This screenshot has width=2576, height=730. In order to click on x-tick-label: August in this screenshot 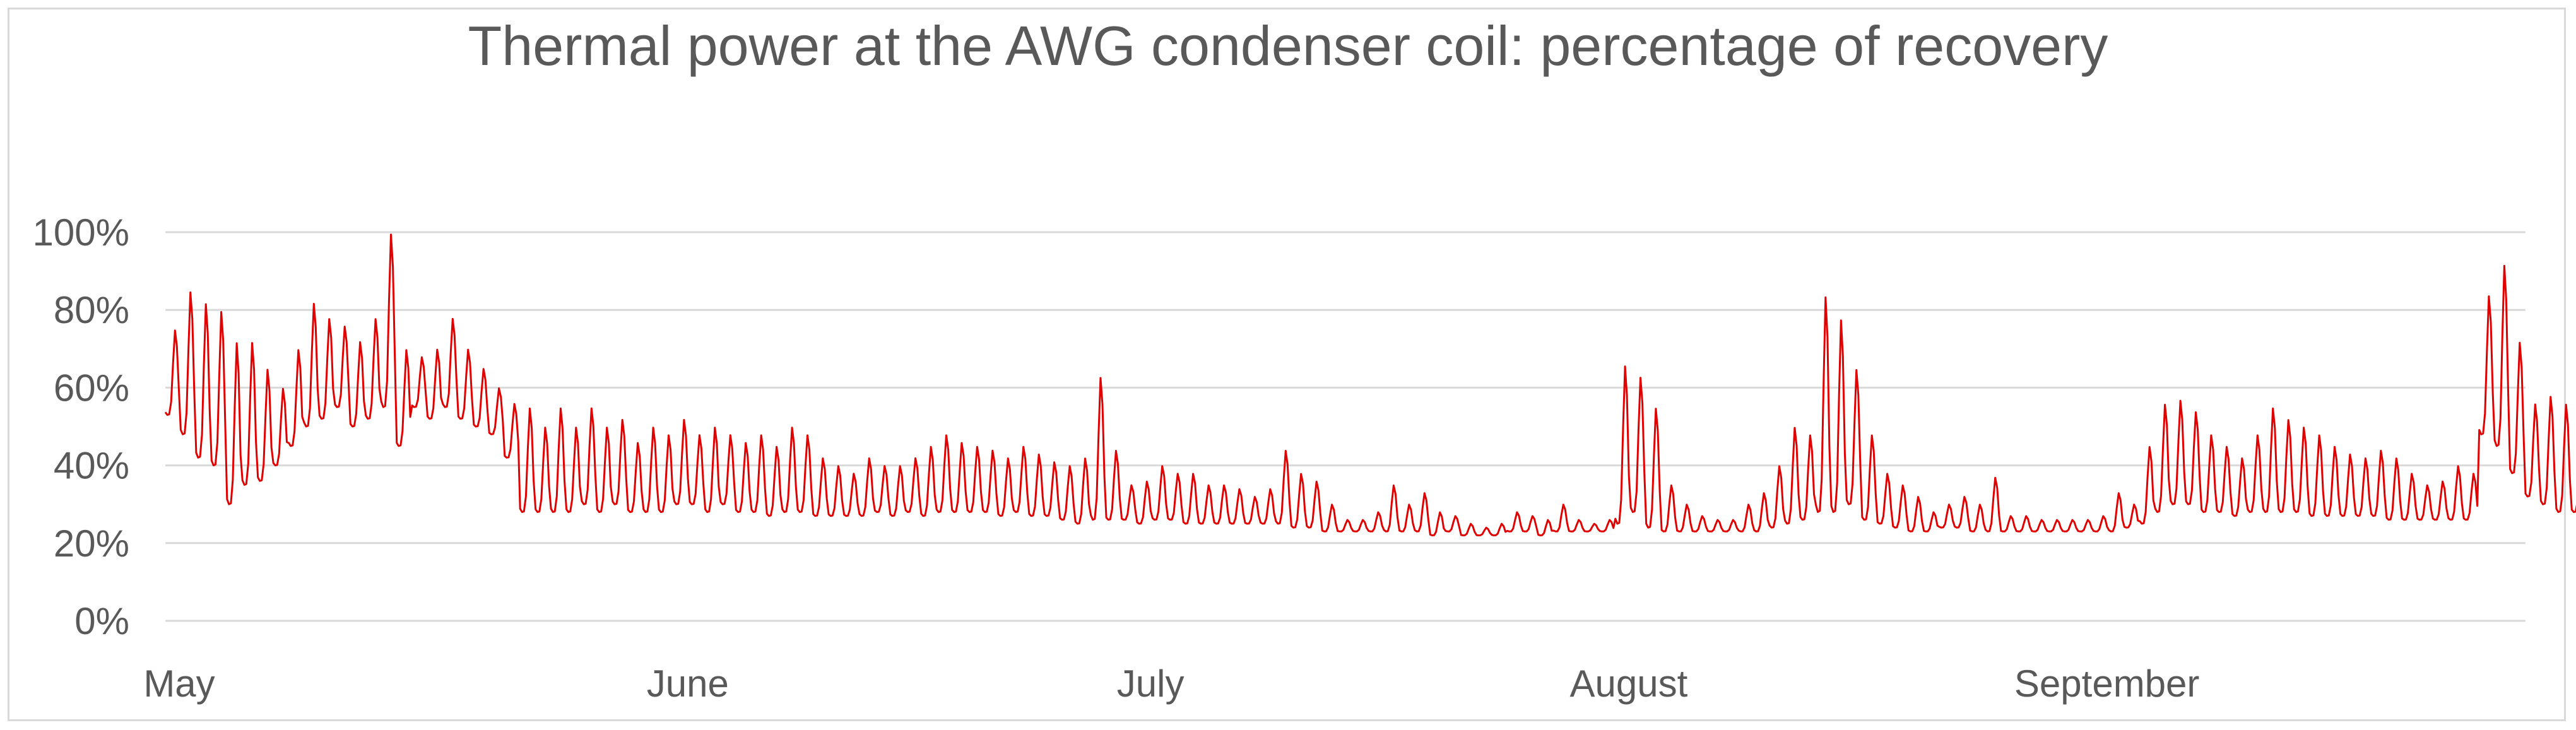, I will do `click(1628, 683)`.